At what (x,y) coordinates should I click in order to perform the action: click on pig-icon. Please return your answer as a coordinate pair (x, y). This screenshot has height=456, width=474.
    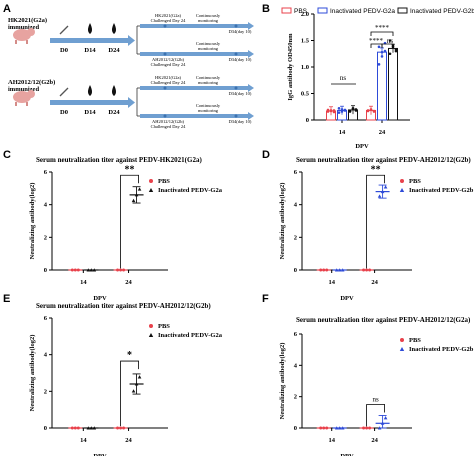
    Looking at the image, I should click on (24, 36).